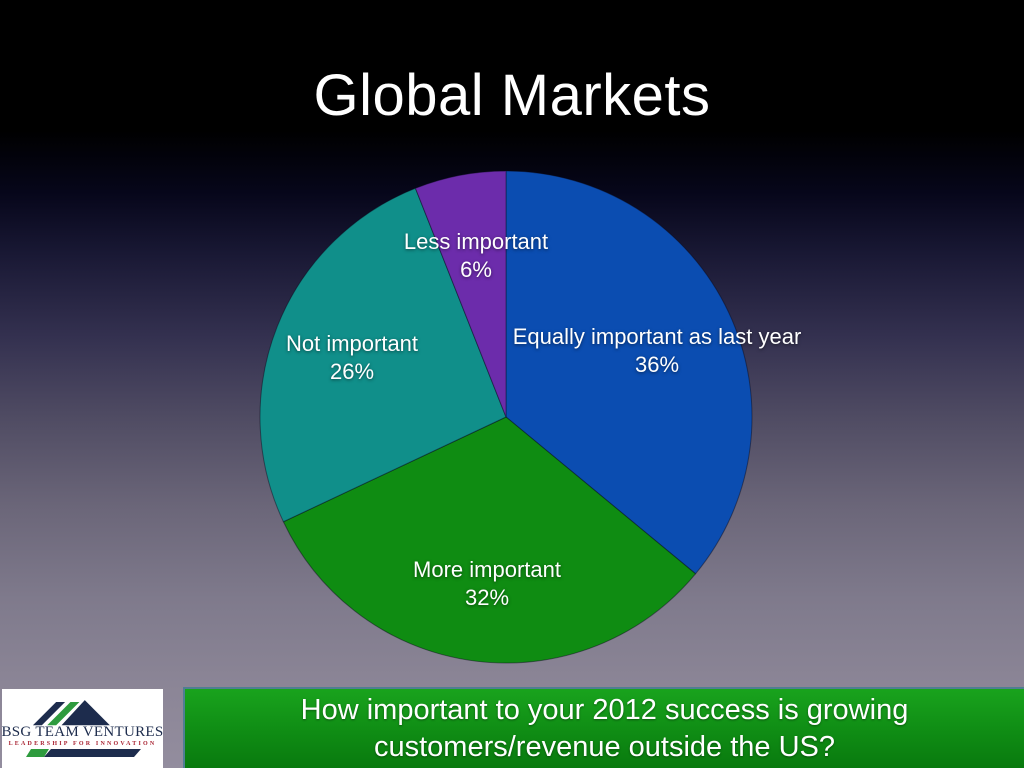  Describe the element at coordinates (629, 372) in the screenshot. I see `pie-slice-equally-important-as-last-year` at that location.